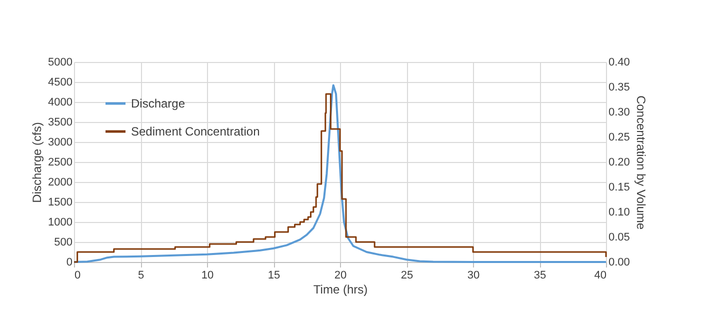  What do you see at coordinates (60, 122) in the screenshot?
I see `y-tick-label: 3500` at bounding box center [60, 122].